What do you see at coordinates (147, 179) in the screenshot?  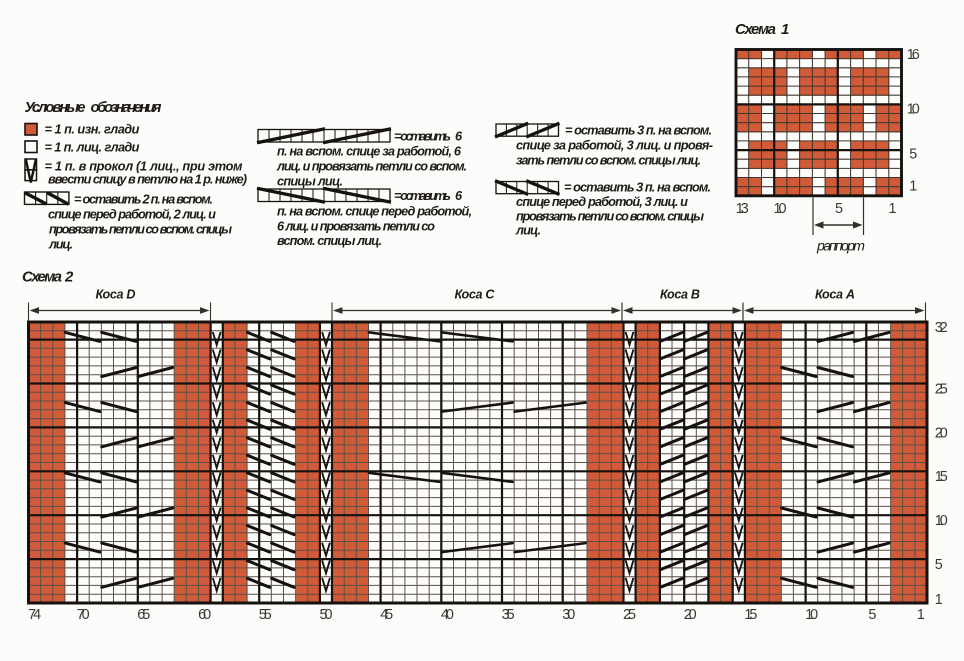 I see `svg-text:ввести спицу в петлю на 1 р. н: ввести спицу в петлю на 1 р. ниже)` at bounding box center [147, 179].